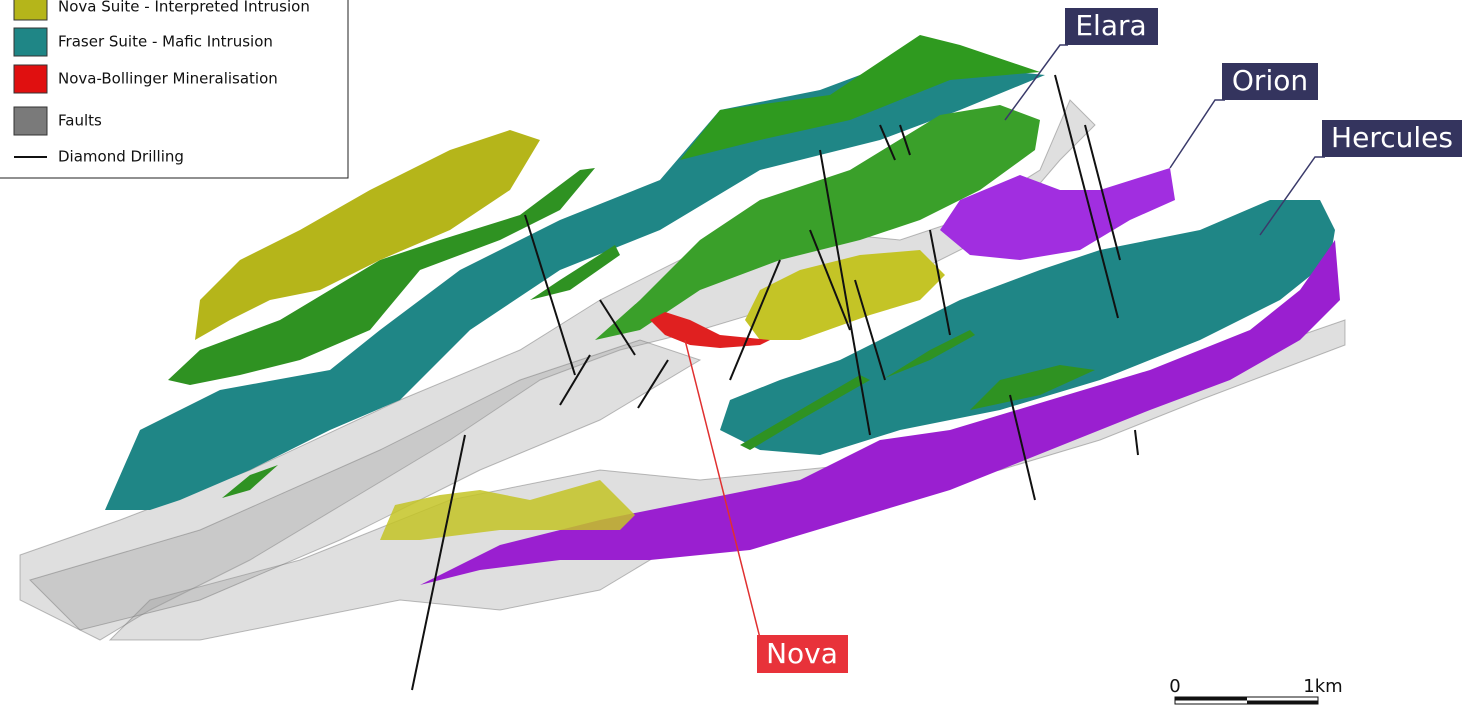  Describe the element at coordinates (168, 79) in the screenshot. I see `legend-label: Nova-Bollinger Mineralisation` at that location.